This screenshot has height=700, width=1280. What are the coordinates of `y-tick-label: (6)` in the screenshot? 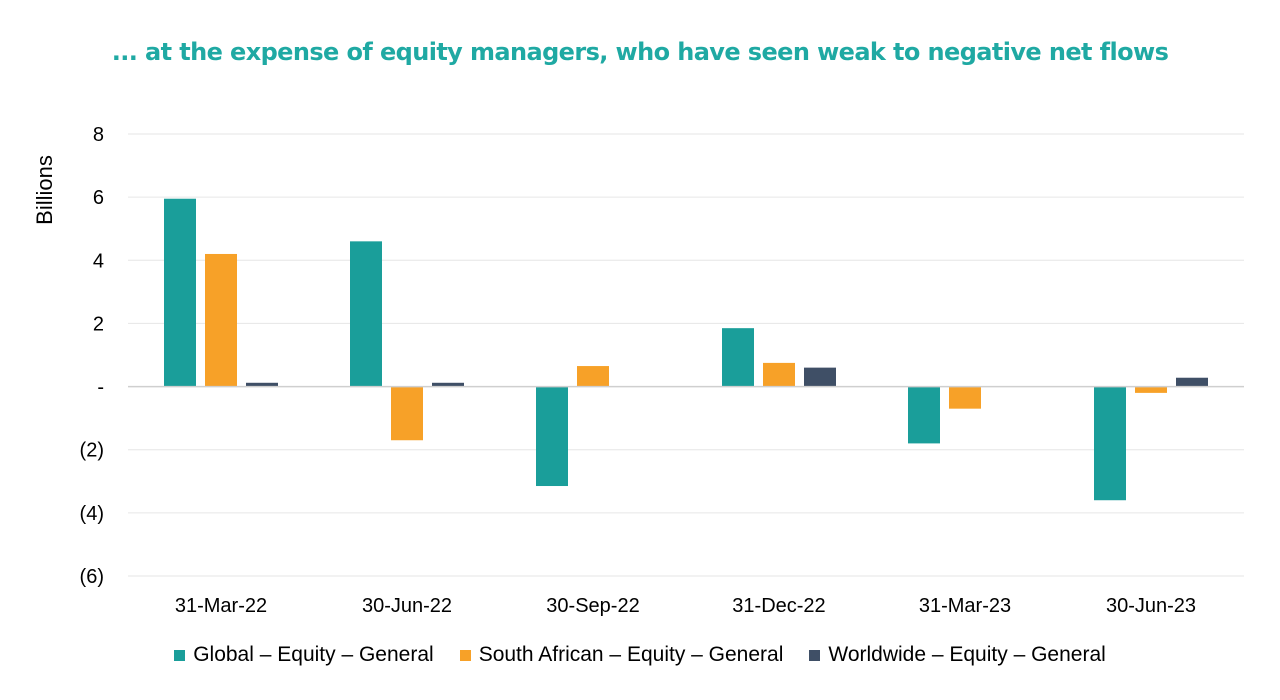 It's located at (92, 577).